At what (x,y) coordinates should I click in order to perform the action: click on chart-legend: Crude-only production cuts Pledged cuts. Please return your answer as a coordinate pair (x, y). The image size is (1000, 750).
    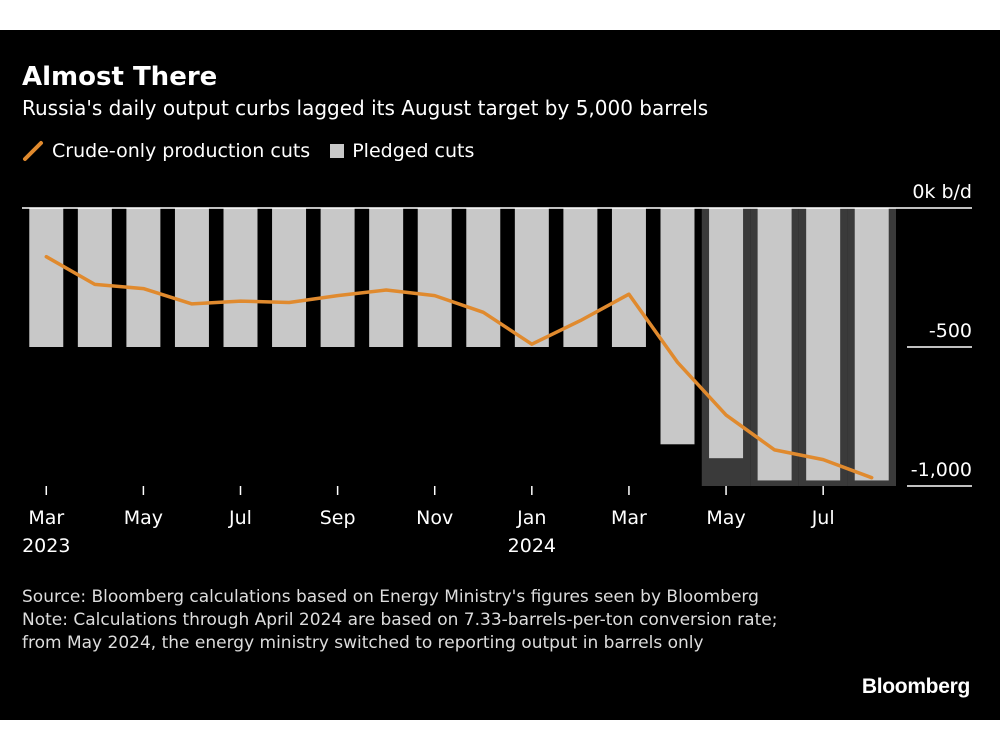
    Looking at the image, I should click on (258, 151).